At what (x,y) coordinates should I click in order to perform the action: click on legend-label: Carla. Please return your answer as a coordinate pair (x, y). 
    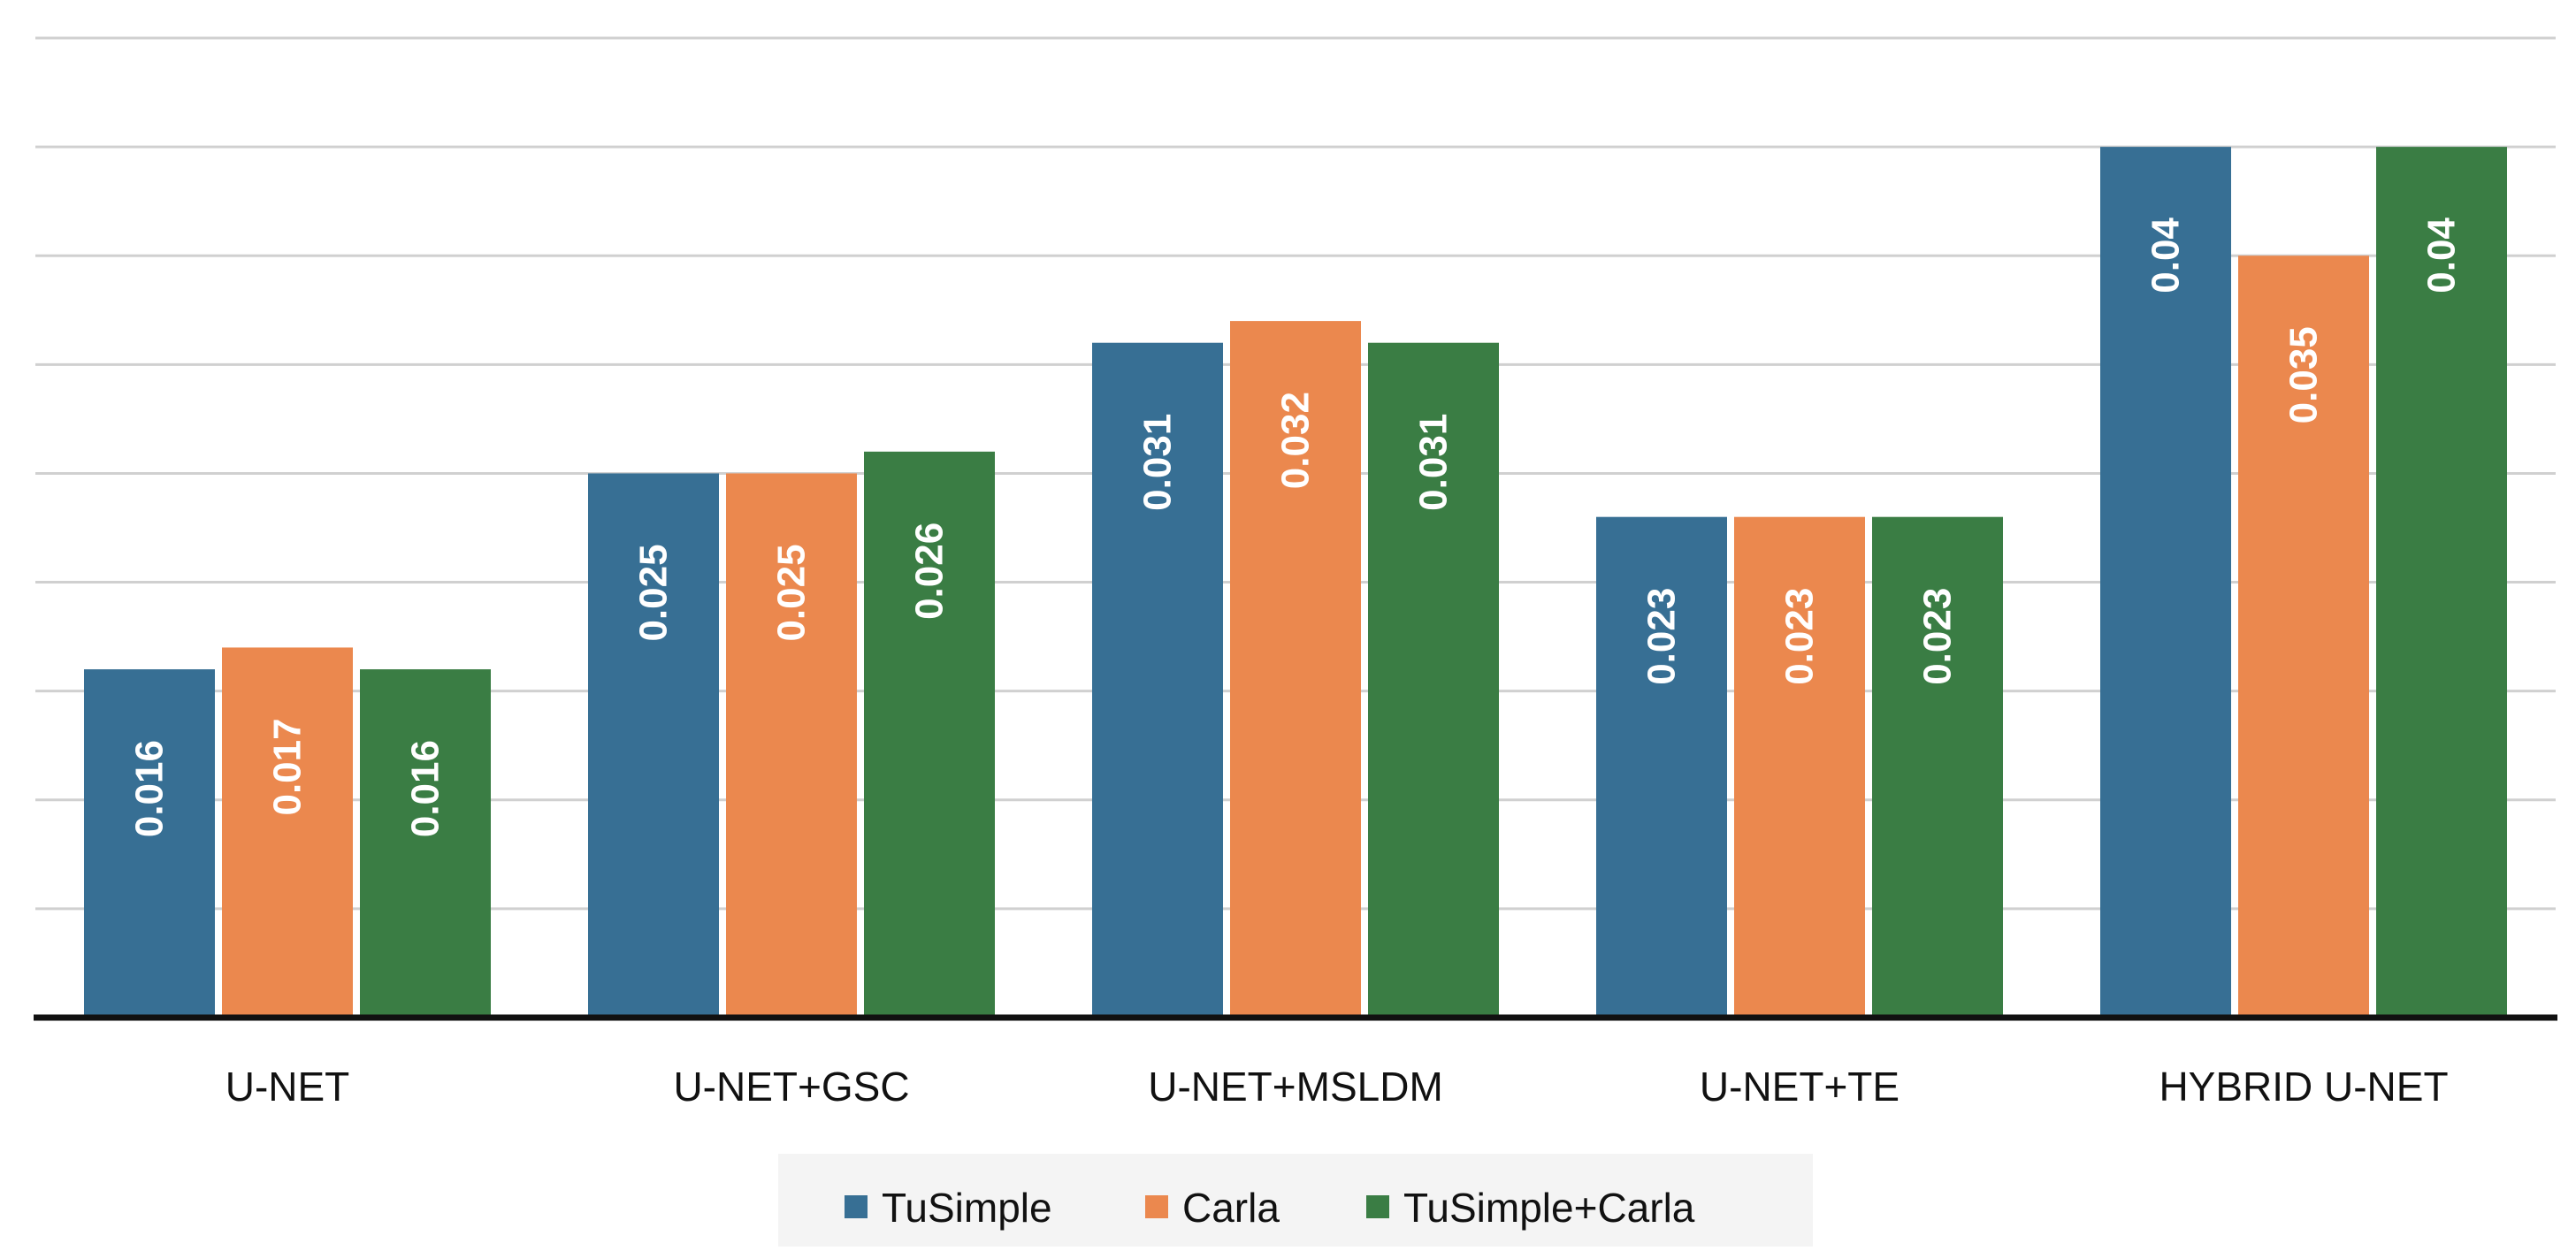
    Looking at the image, I should click on (1231, 1208).